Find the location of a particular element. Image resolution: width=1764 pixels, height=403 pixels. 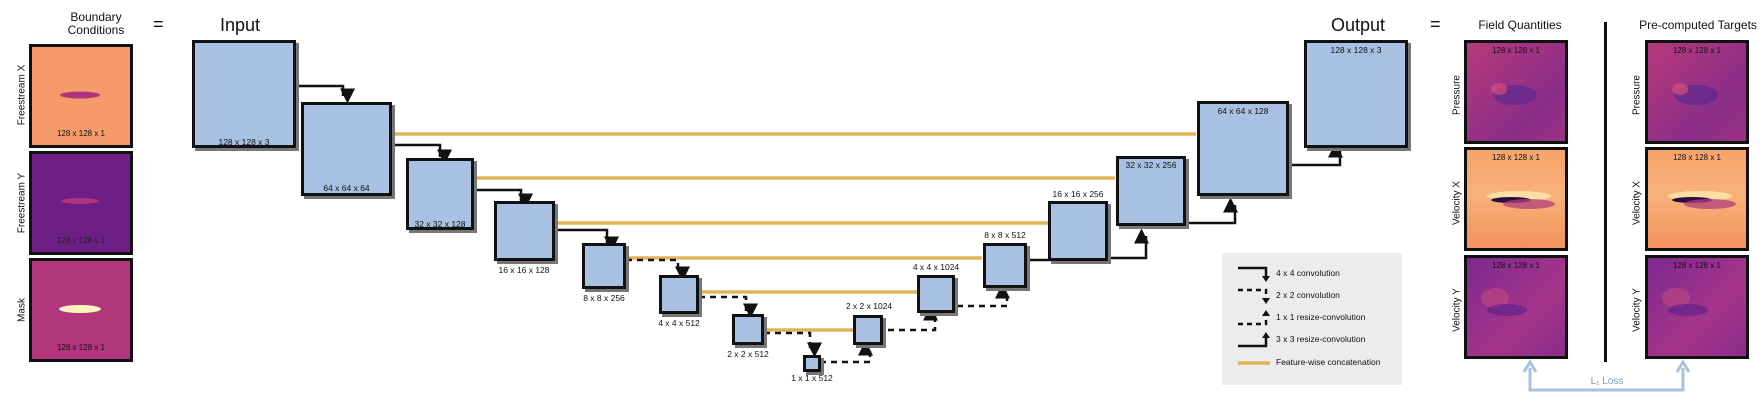

legend-item-resize-conv-1x1: 1 x 1 resize-convolution is located at coordinates (1312, 318).